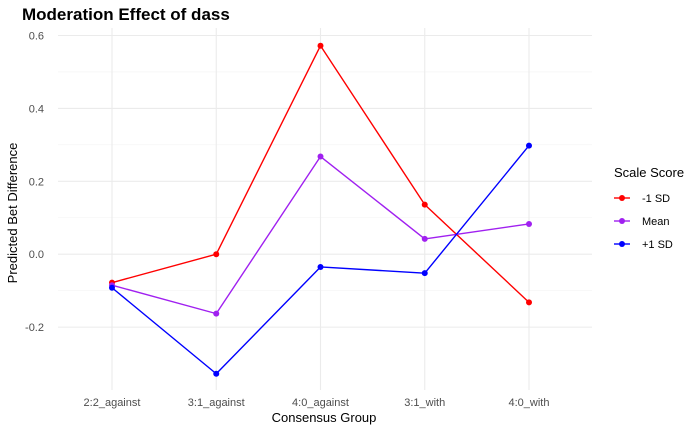 The width and height of the screenshot is (700, 432). I want to click on y-tick-label: 0.0, so click(36, 255).